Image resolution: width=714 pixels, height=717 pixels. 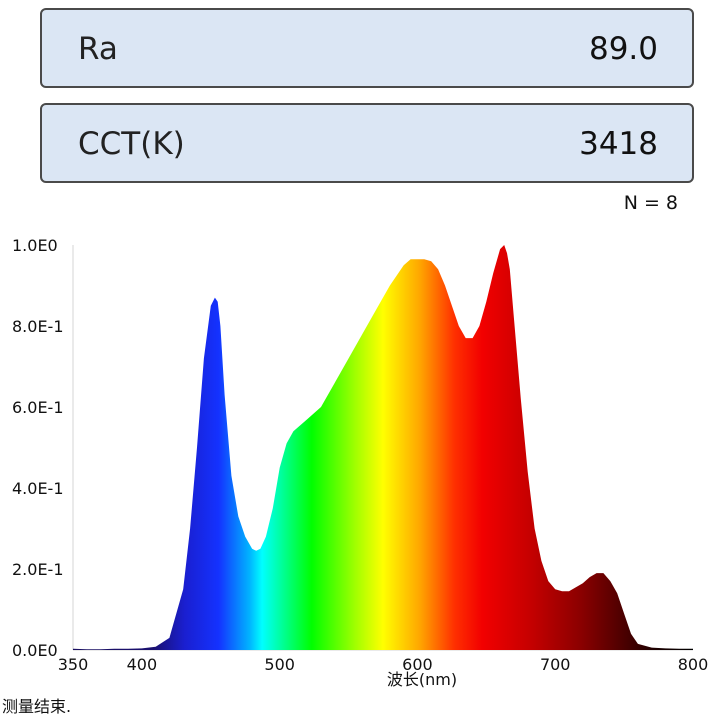 What do you see at coordinates (279, 664) in the screenshot?
I see `x-tick-label: 500` at bounding box center [279, 664].